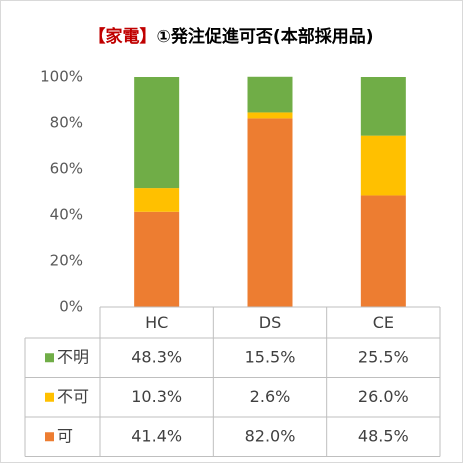  Describe the element at coordinates (66, 261) in the screenshot. I see `y-tick-label: 20%` at that location.